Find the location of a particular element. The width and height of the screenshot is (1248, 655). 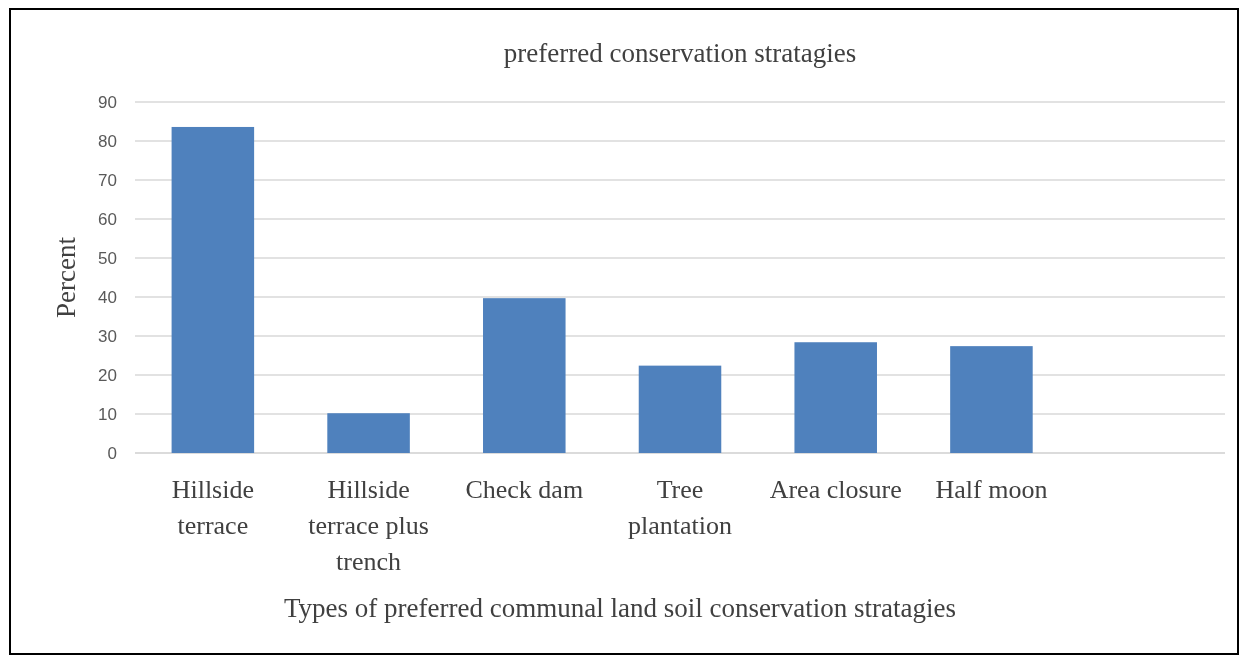

x-tick-label: Tree plantation is located at coordinates (680, 507).